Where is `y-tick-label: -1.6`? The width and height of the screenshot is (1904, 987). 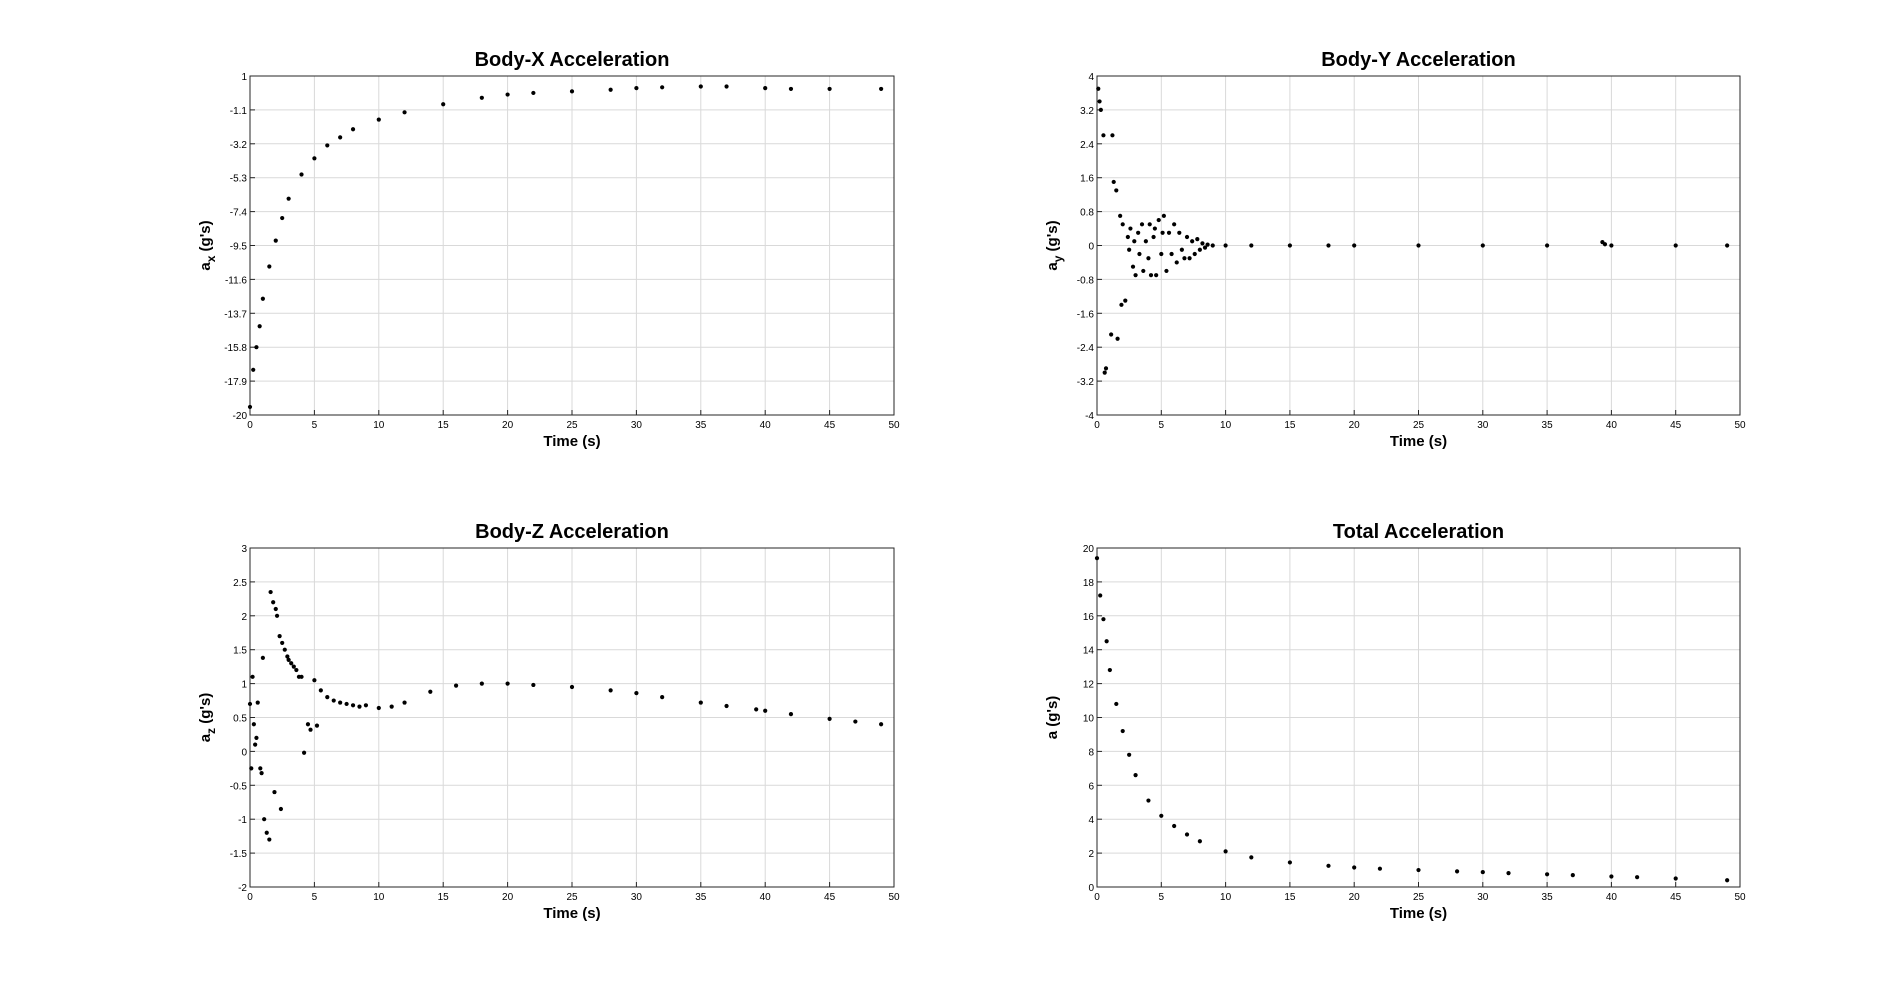 y-tick-label: -1.6 is located at coordinates (1086, 314).